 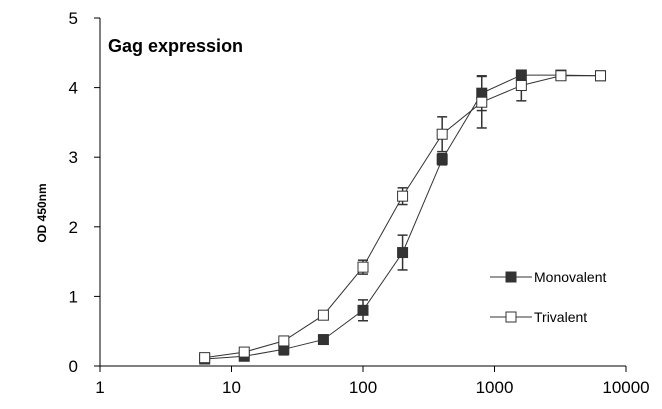 What do you see at coordinates (73, 227) in the screenshot?
I see `y-tick-label: 2` at bounding box center [73, 227].